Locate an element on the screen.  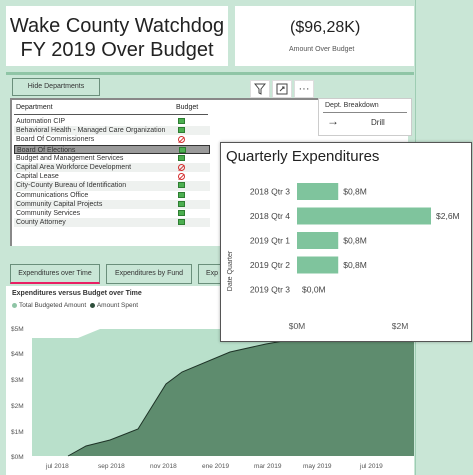
y-tick-3m: $3M is located at coordinates (17, 380).